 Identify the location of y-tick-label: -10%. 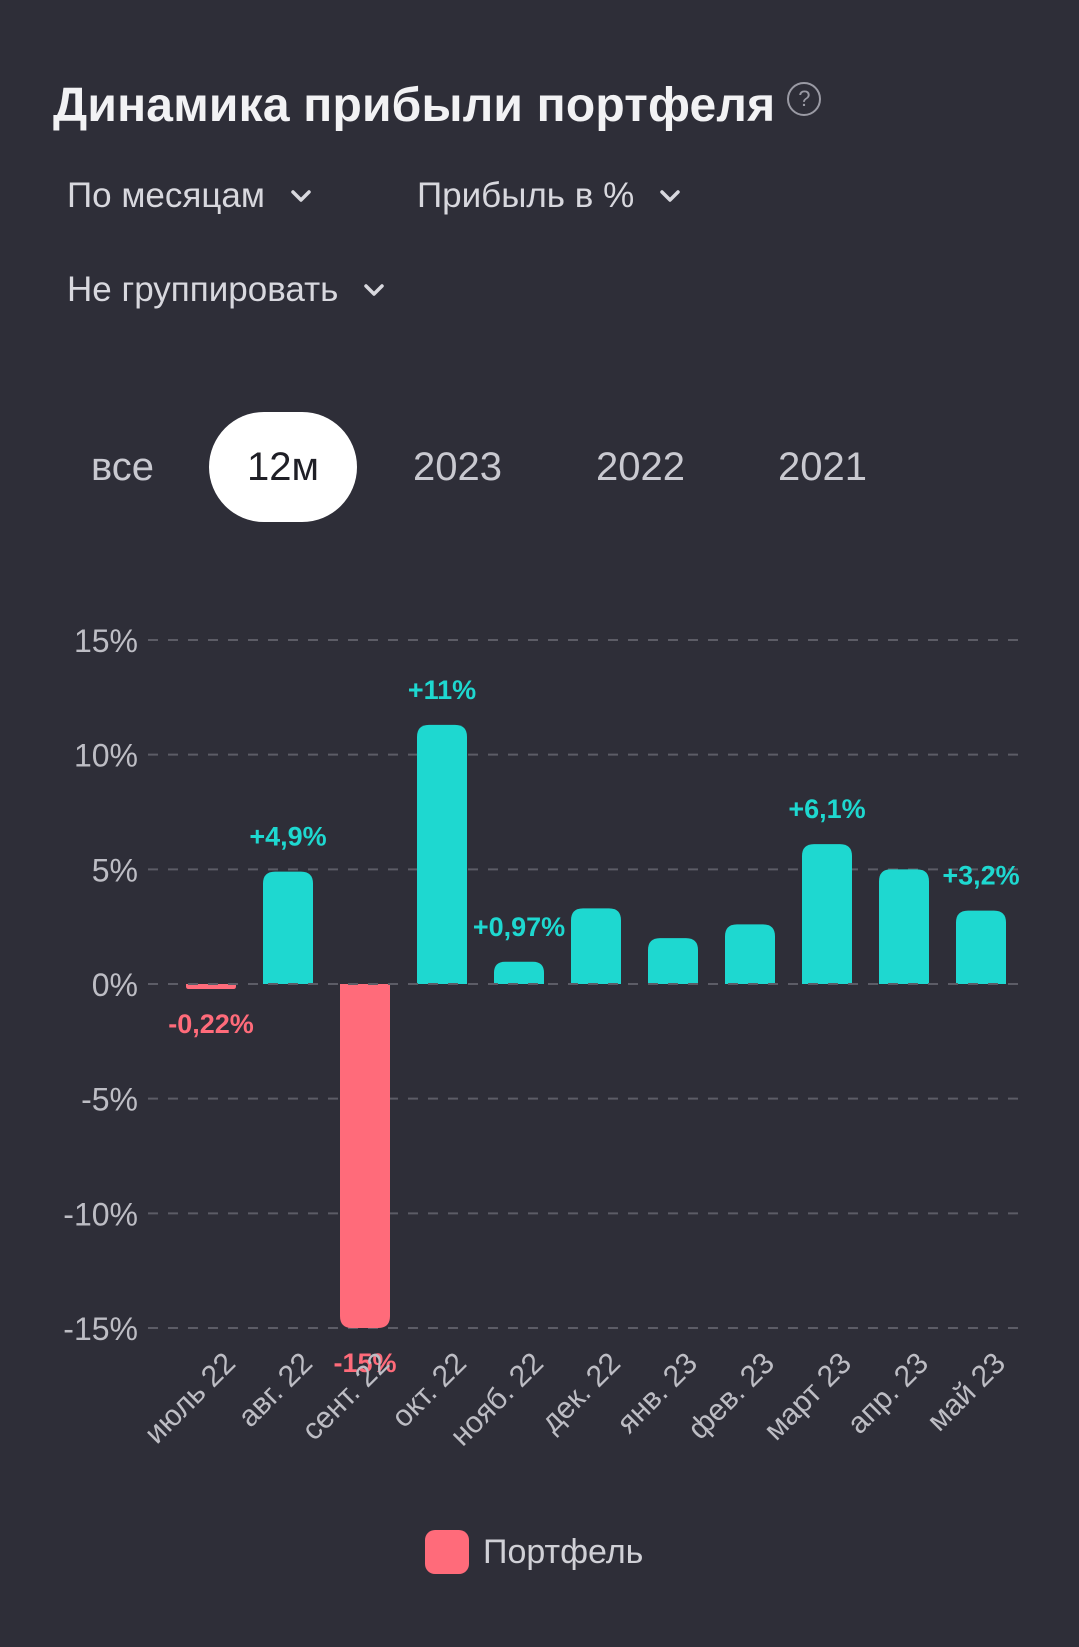
(100, 1214).